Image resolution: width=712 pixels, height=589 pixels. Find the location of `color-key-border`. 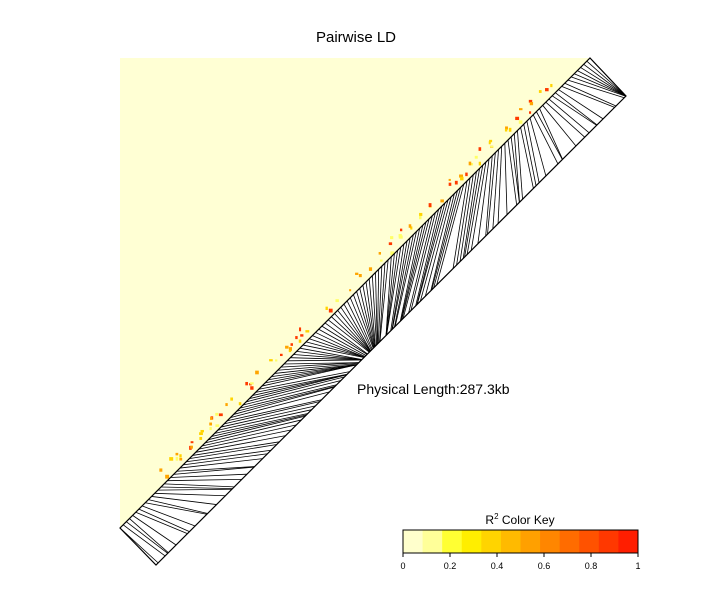

color-key-border is located at coordinates (520, 541).